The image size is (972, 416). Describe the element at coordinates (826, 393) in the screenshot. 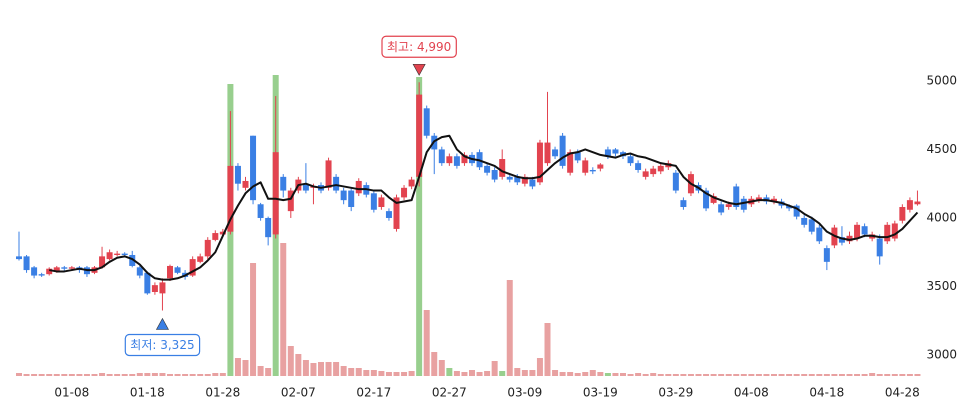

I see `x-tick-label: 04-18` at that location.